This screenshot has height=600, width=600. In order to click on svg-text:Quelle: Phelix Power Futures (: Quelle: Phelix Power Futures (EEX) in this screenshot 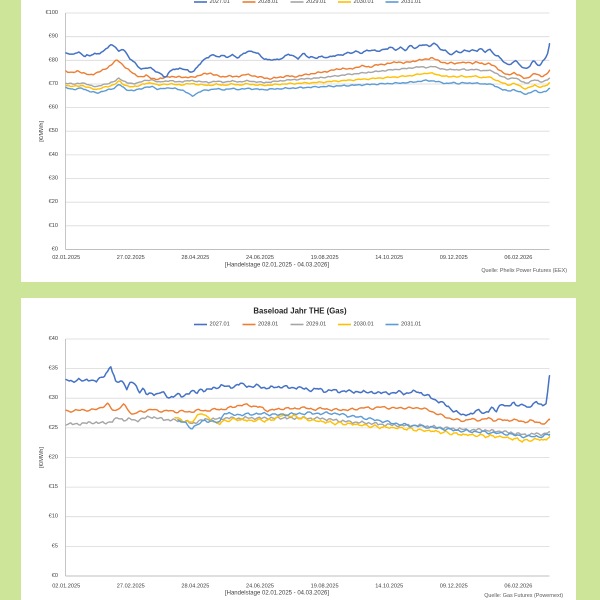, I will do `click(524, 271)`.